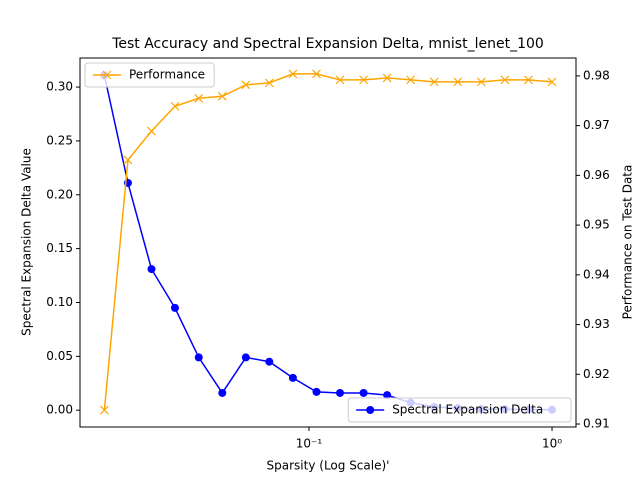  What do you see at coordinates (596, 374) in the screenshot?
I see `y2-tick-label: 0.92` at bounding box center [596, 374].